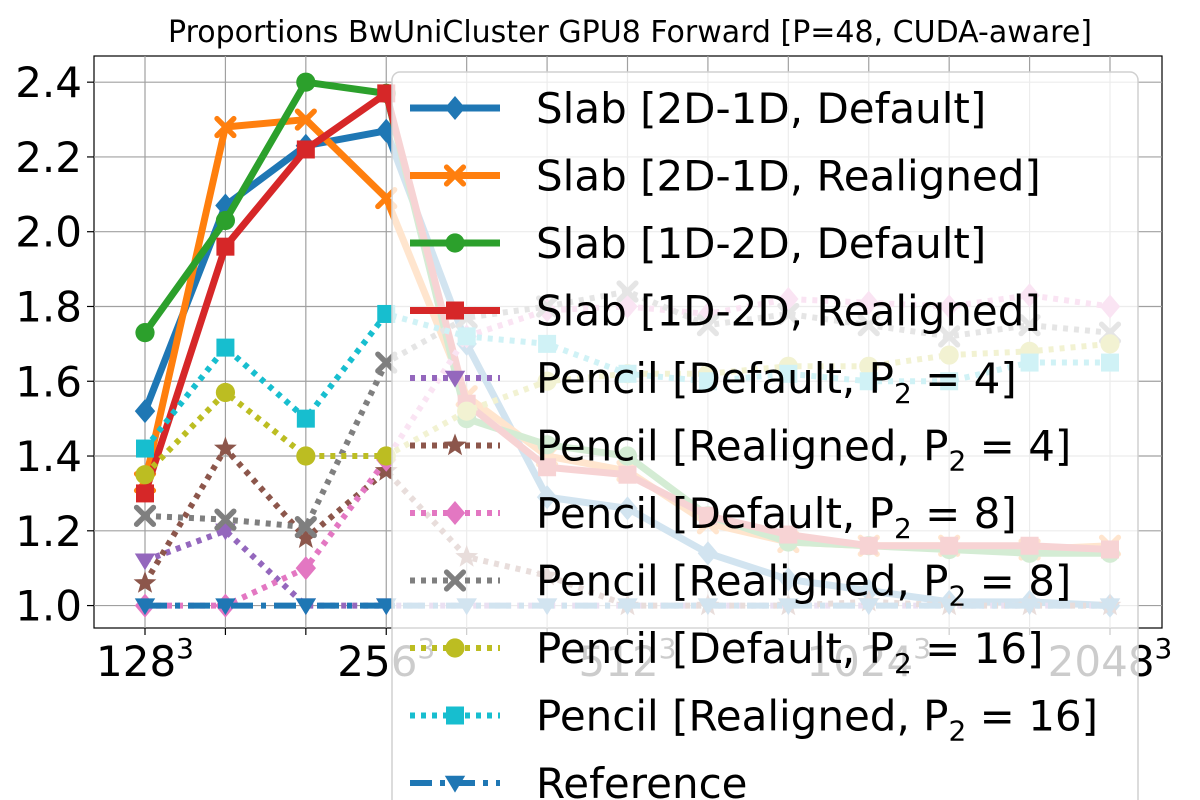 The width and height of the screenshot is (1200, 800). I want to click on y-tick-label-1: 1.2, so click(48, 531).